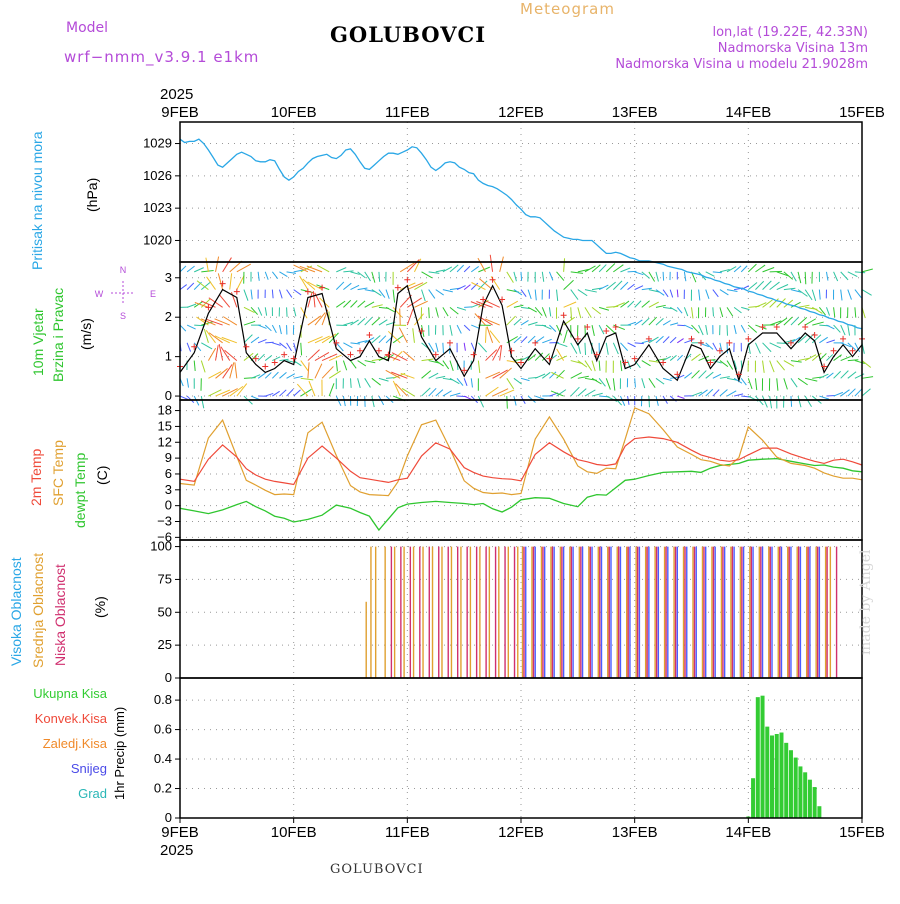 This screenshot has height=904, width=900. Describe the element at coordinates (567, 9) in the screenshot. I see `product-title: Meteogram` at that location.